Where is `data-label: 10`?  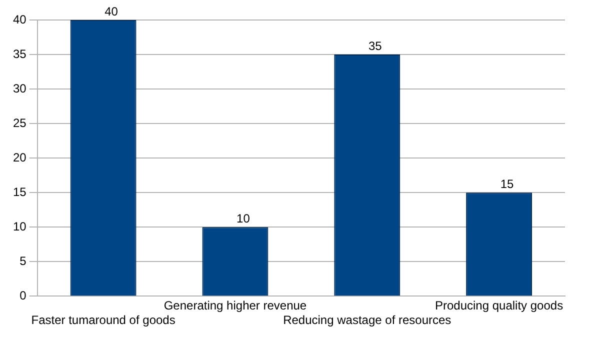
data-label: 10 is located at coordinates (243, 218).